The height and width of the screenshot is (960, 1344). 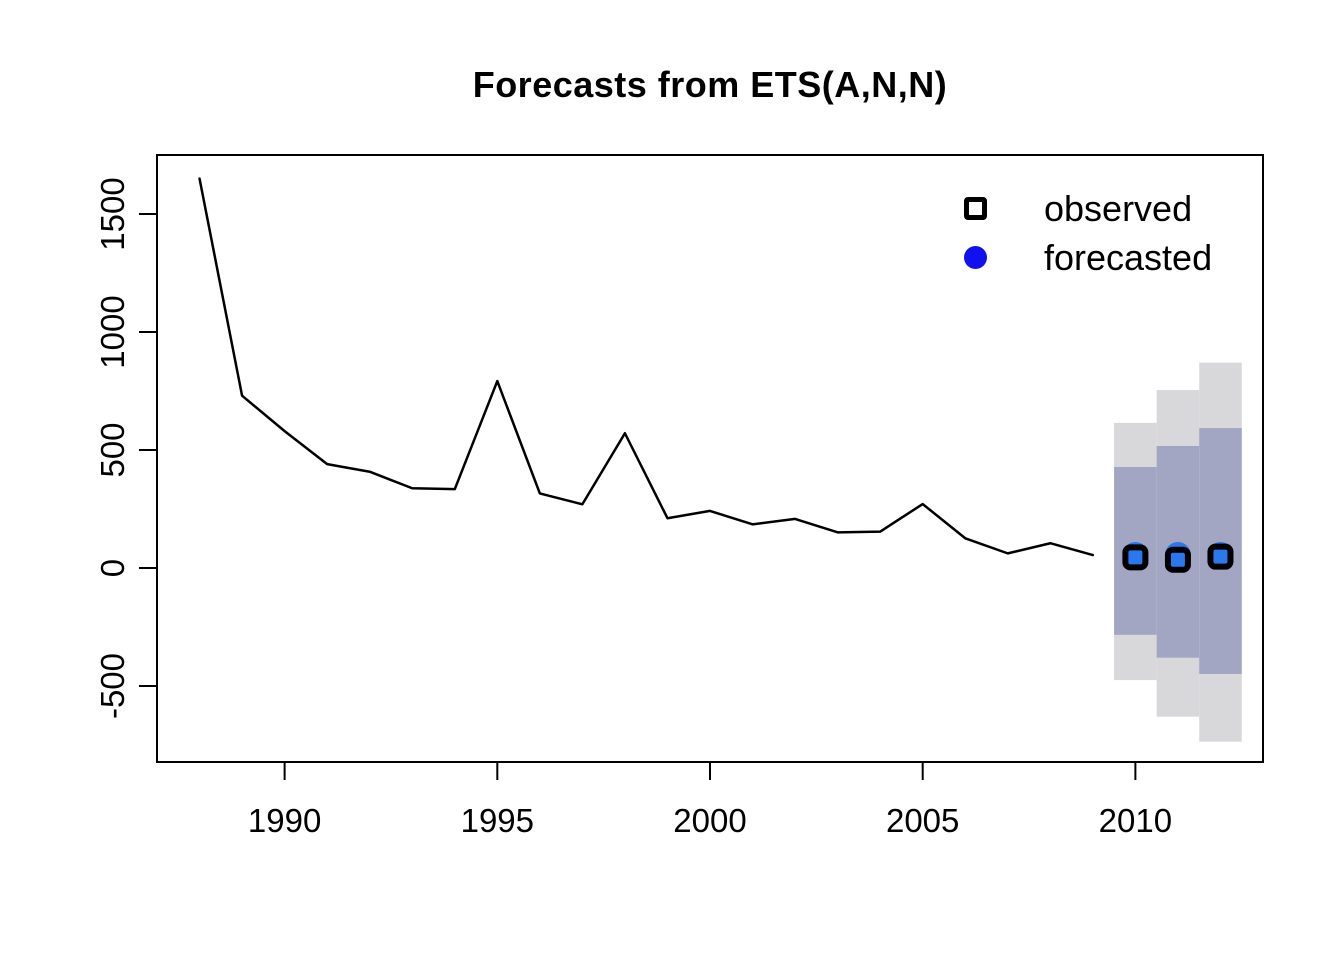 I want to click on x-axis-tick-label: 1995, so click(x=497, y=820).